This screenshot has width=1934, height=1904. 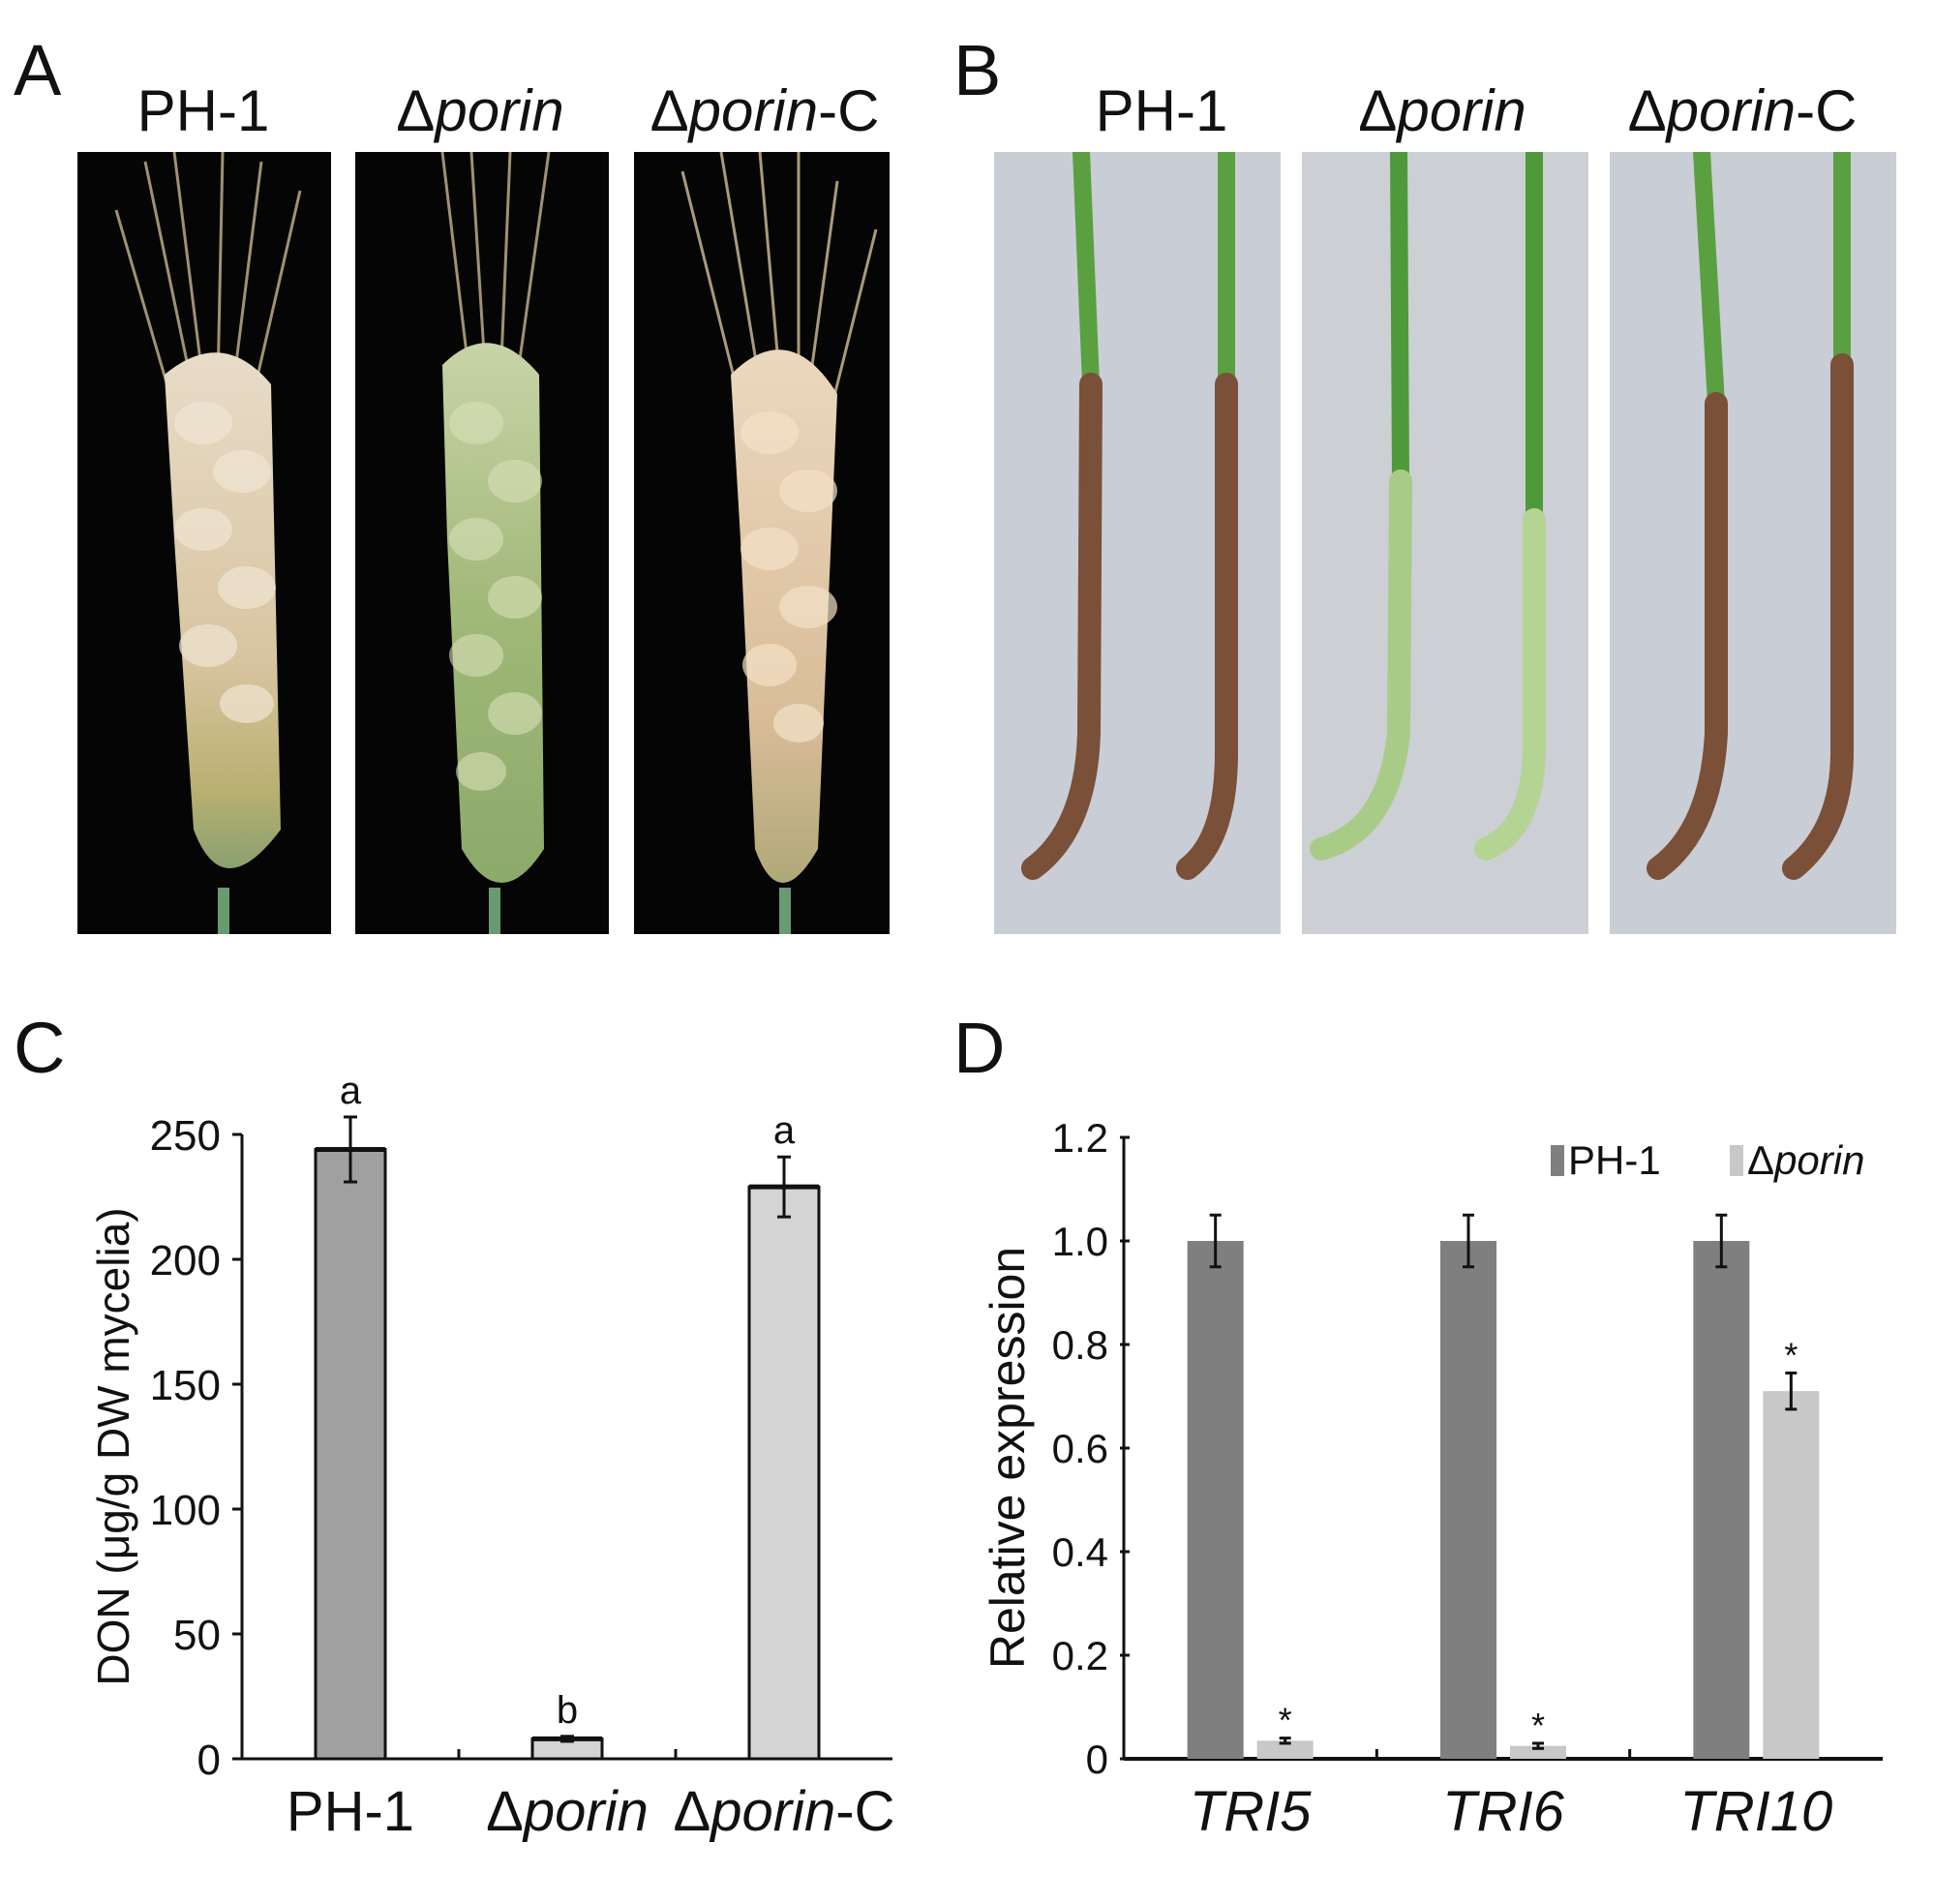 I want to click on y-tick-label: 100, so click(x=185, y=1511).